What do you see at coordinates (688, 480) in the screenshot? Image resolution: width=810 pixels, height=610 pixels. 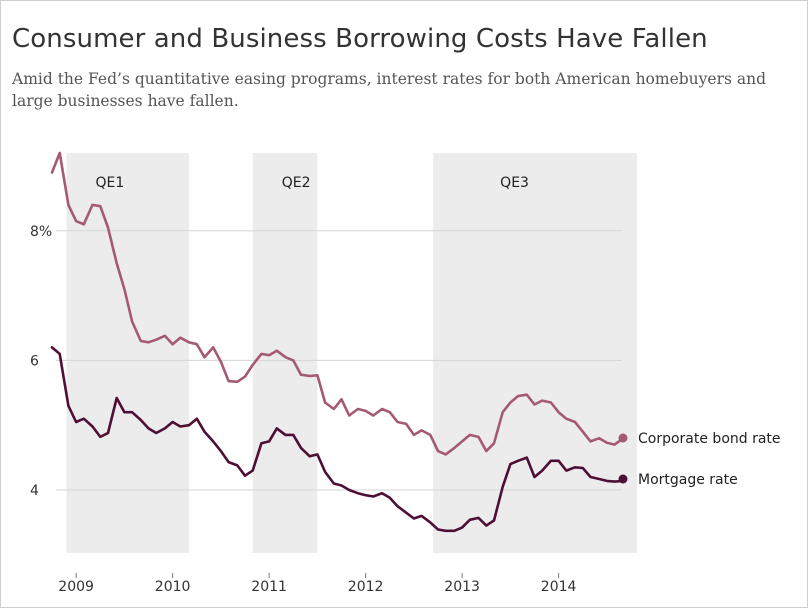 I see `legend-label-mortgage-rate: Mortgage rate` at bounding box center [688, 480].